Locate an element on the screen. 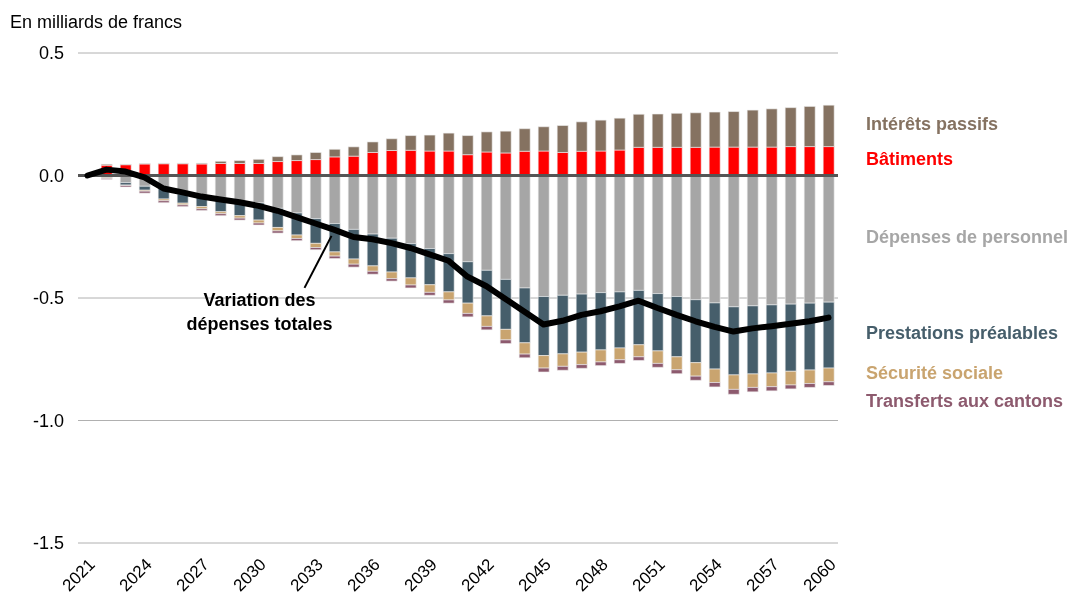 This screenshot has width=1088, height=616. y-tick-label: 0.5 is located at coordinates (51, 53).